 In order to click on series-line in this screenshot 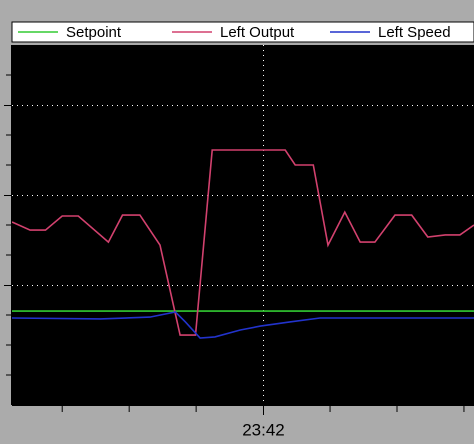, I will do `click(243, 325)`.